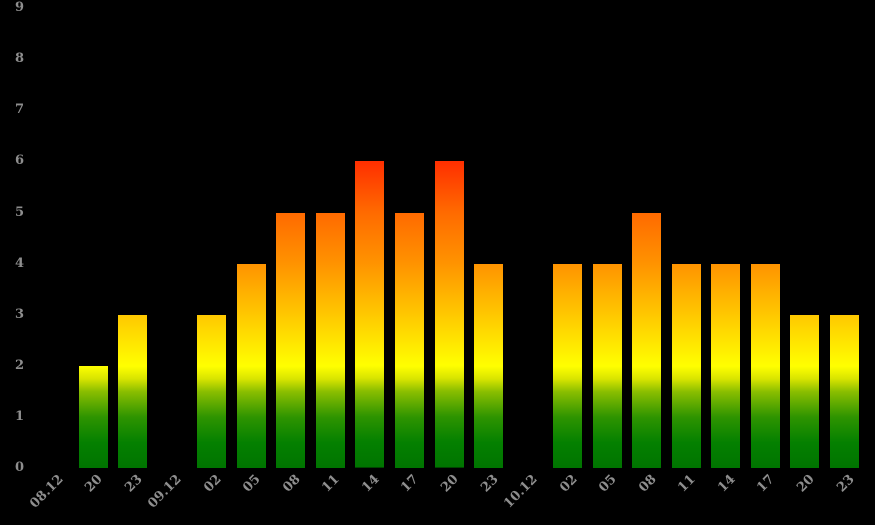 This screenshot has width=875, height=525. Describe the element at coordinates (46, 492) in the screenshot. I see `x-axis-date-label: 08.12` at that location.